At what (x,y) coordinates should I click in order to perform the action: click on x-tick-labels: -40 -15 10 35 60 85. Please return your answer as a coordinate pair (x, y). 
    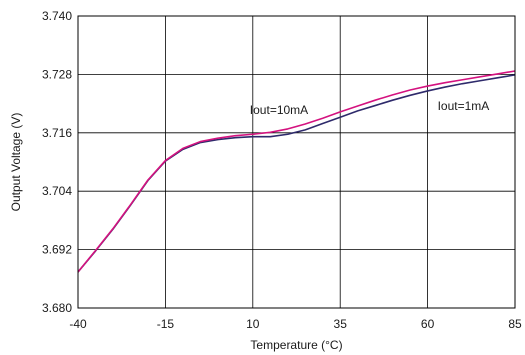
    Looking at the image, I should click on (295, 324).